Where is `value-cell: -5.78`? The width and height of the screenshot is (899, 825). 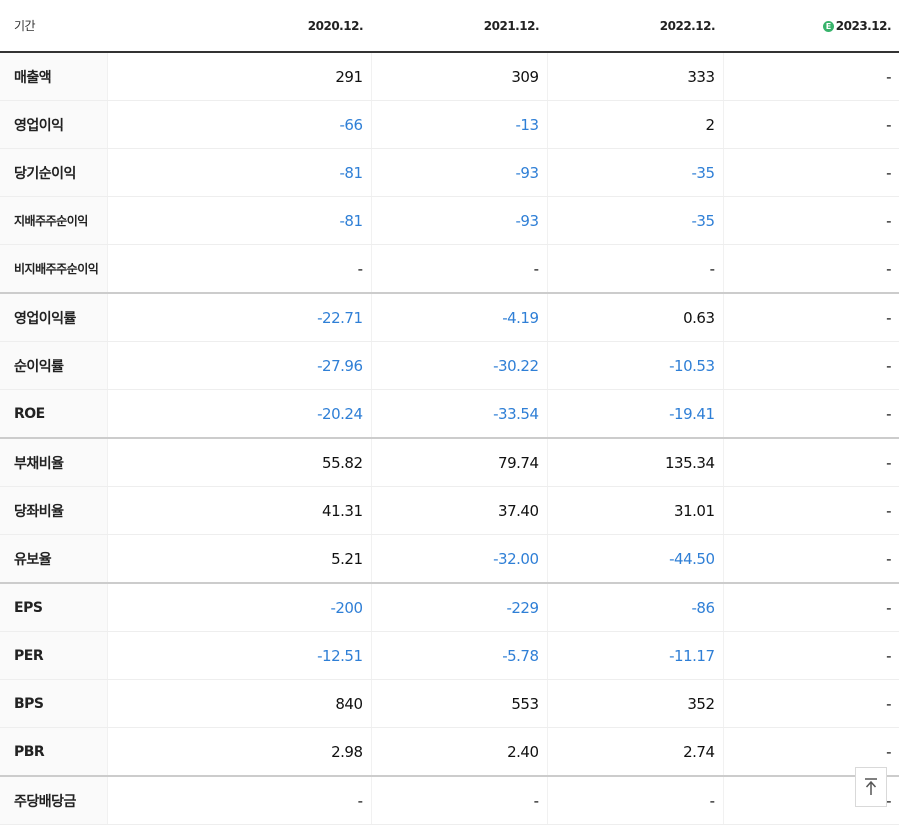 value-cell: -5.78 is located at coordinates (458, 655).